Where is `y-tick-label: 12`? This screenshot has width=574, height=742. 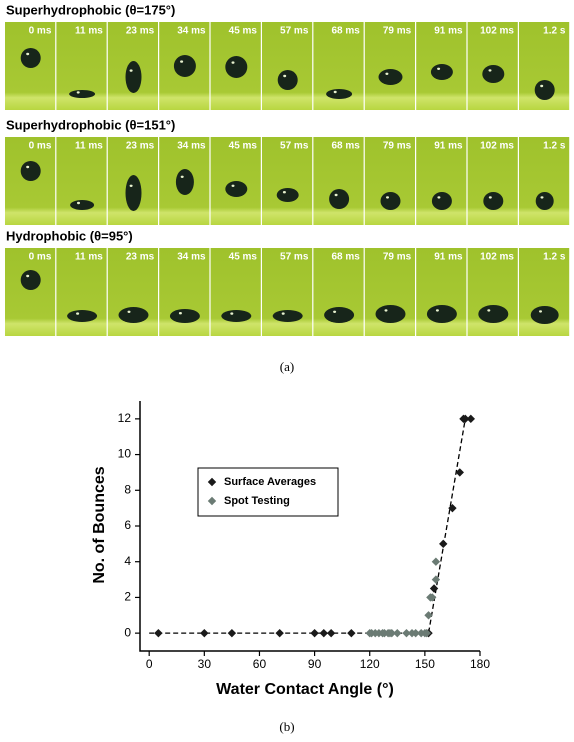
y-tick-label: 12 is located at coordinates (125, 418).